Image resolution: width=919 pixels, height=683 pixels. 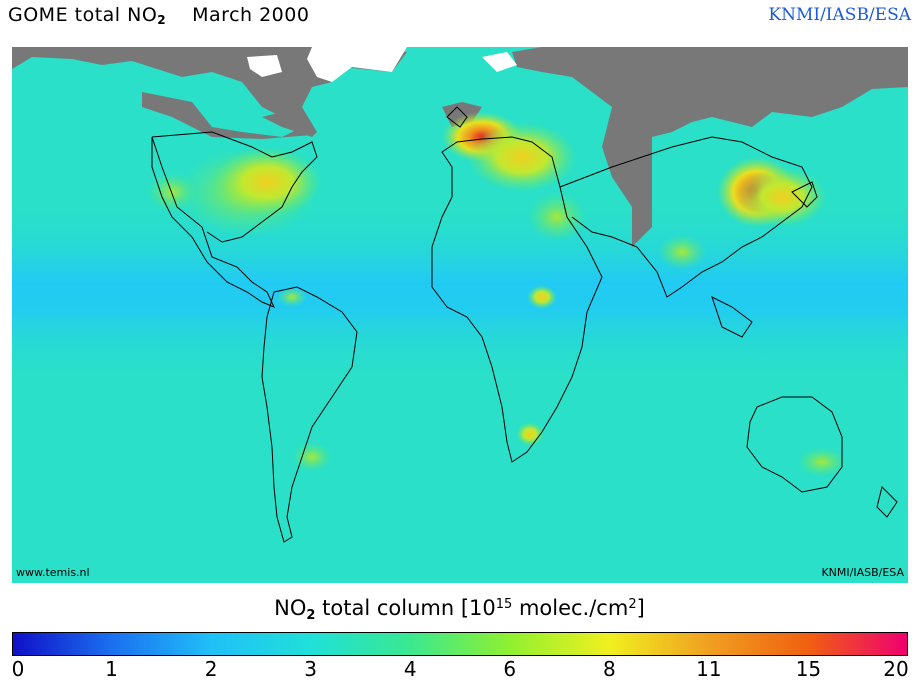 What do you see at coordinates (517, 299) in the screenshot?
I see `africa-europe-coast` at bounding box center [517, 299].